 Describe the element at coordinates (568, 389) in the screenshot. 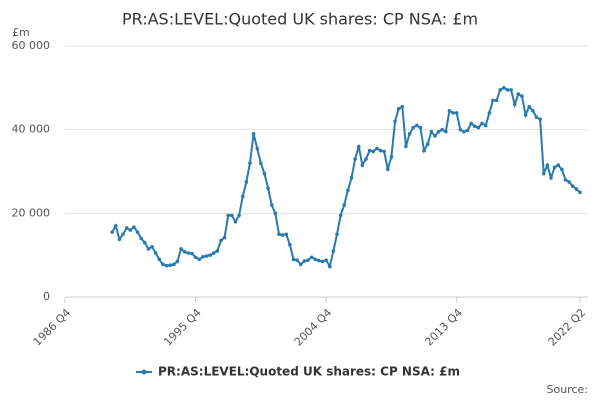

I see `source: Source:` at that location.